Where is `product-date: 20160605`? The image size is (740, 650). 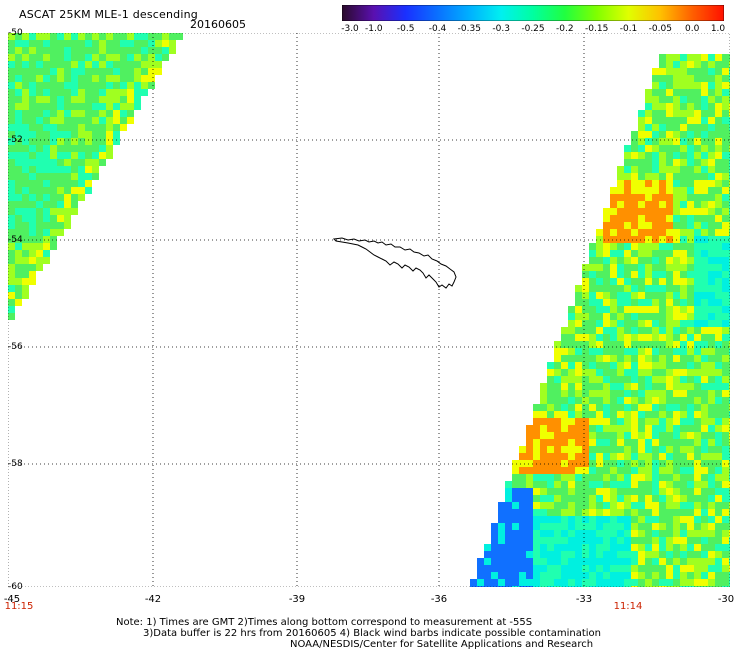 product-date: 20160605 is located at coordinates (218, 24).